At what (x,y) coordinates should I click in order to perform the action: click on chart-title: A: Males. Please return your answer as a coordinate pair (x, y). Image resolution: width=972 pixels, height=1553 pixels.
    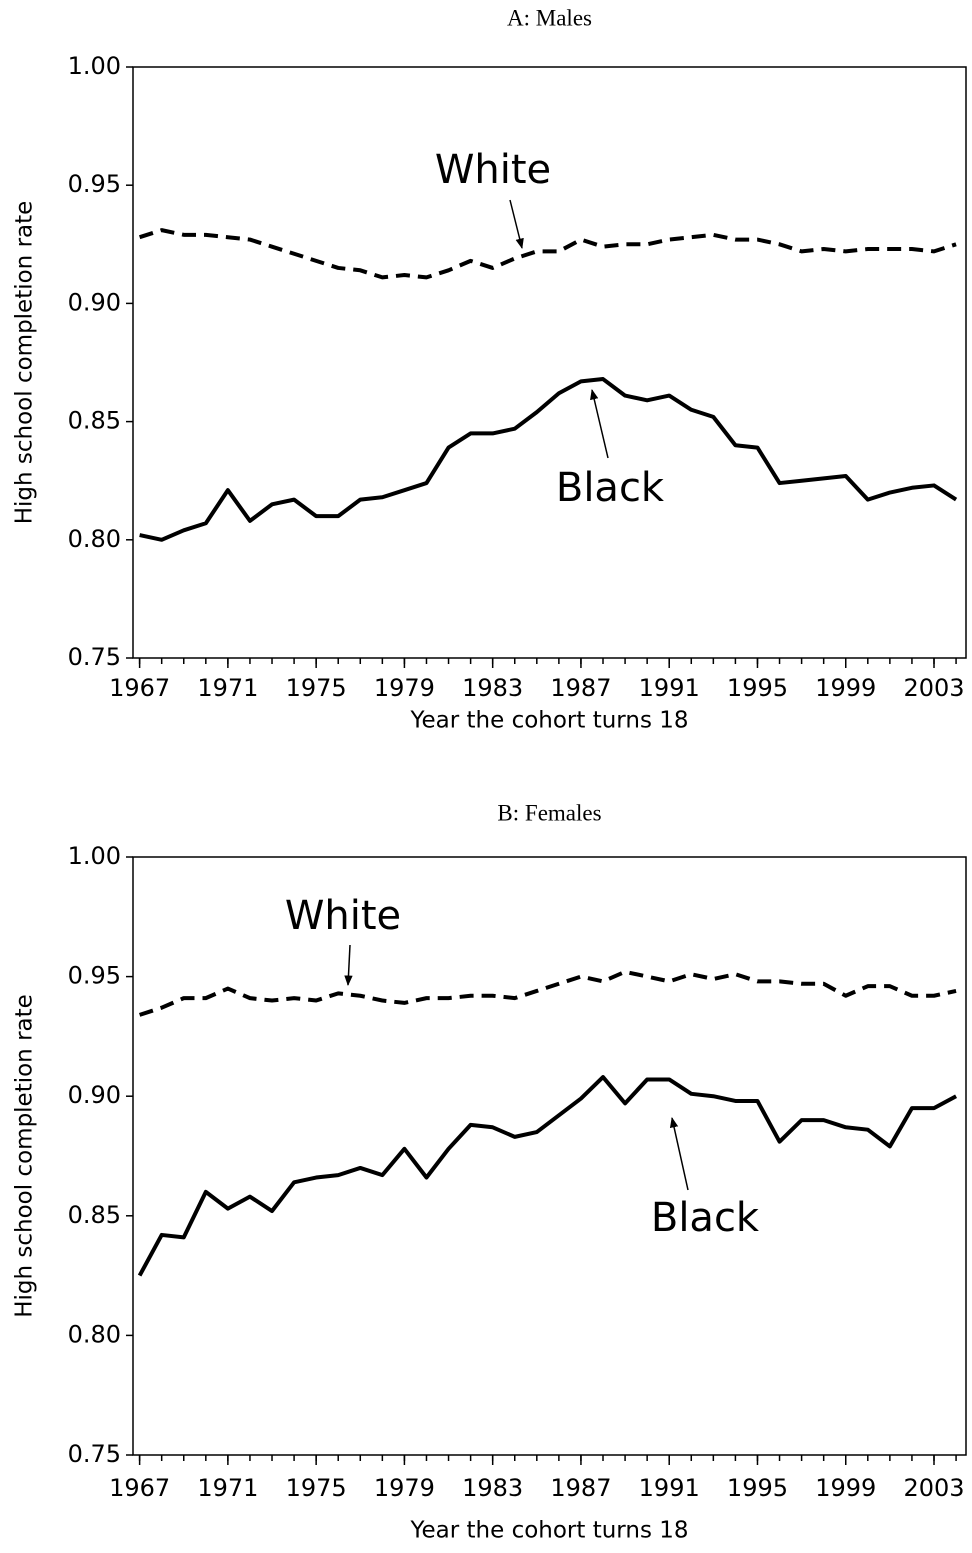
    Looking at the image, I should click on (549, 17).